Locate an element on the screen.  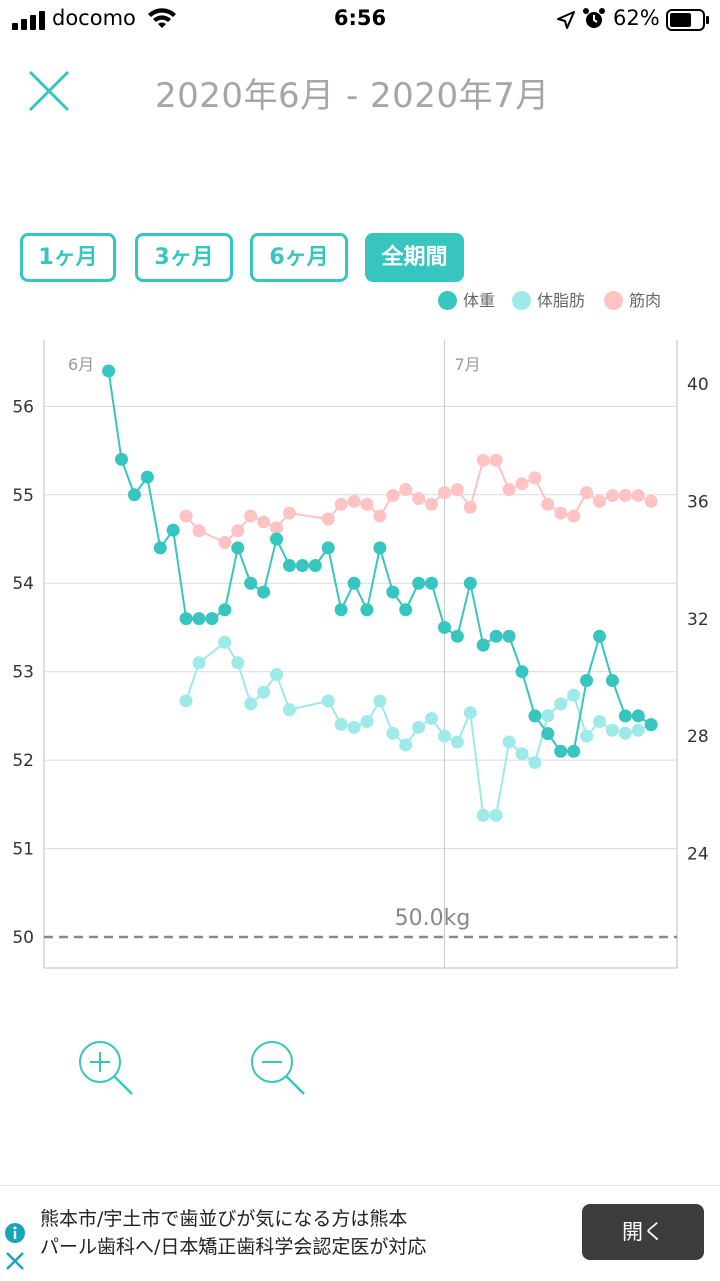
legend-label-body-fat: 体脂肪 is located at coordinates (561, 300).